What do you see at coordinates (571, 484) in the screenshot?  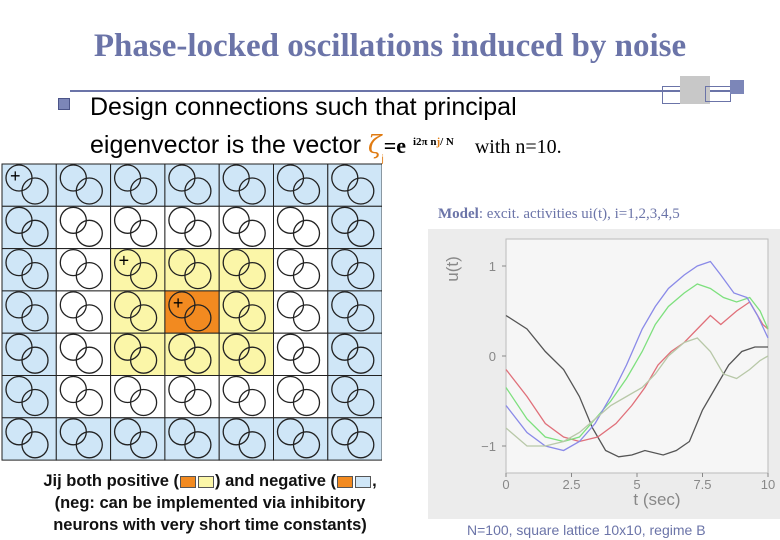 I see `x-tick-label: 2.5` at bounding box center [571, 484].